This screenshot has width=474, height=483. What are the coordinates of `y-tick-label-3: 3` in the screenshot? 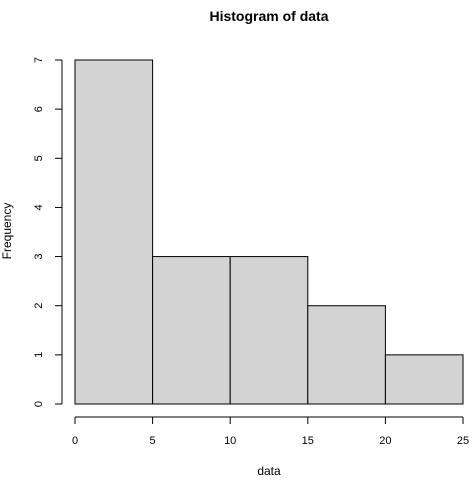 It's located at (39, 257).